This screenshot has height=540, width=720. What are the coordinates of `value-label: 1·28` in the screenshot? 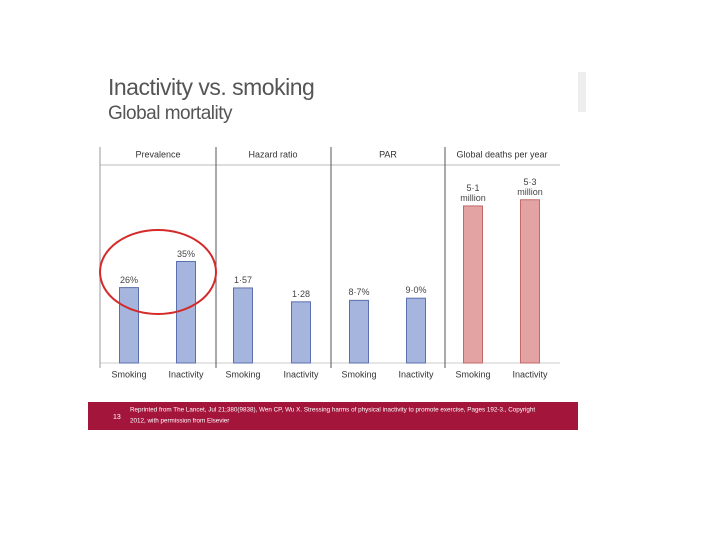 It's located at (300, 293).